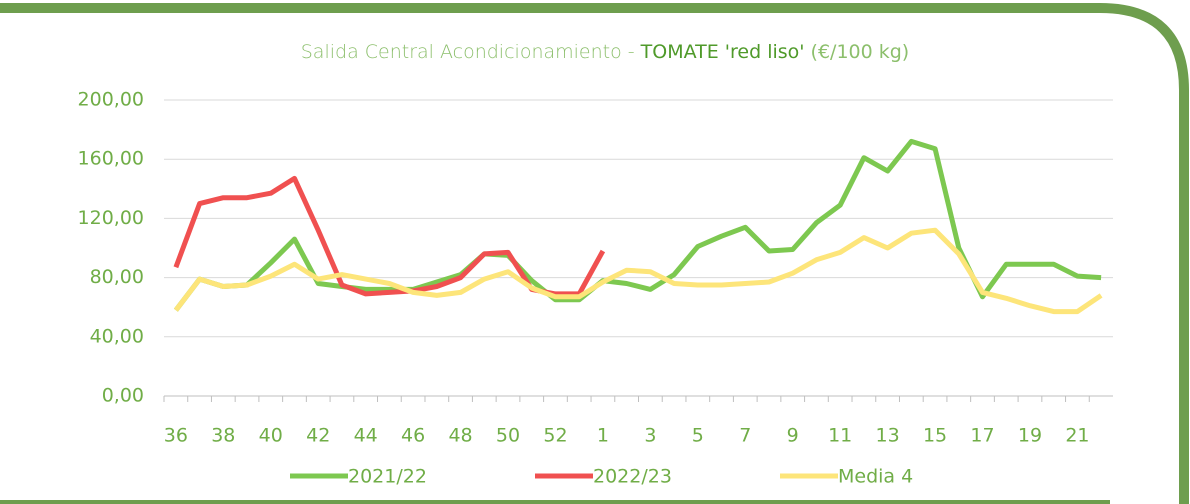 The image size is (1190, 504). Describe the element at coordinates (1077, 436) in the screenshot. I see `x-tick-label: 21` at that location.